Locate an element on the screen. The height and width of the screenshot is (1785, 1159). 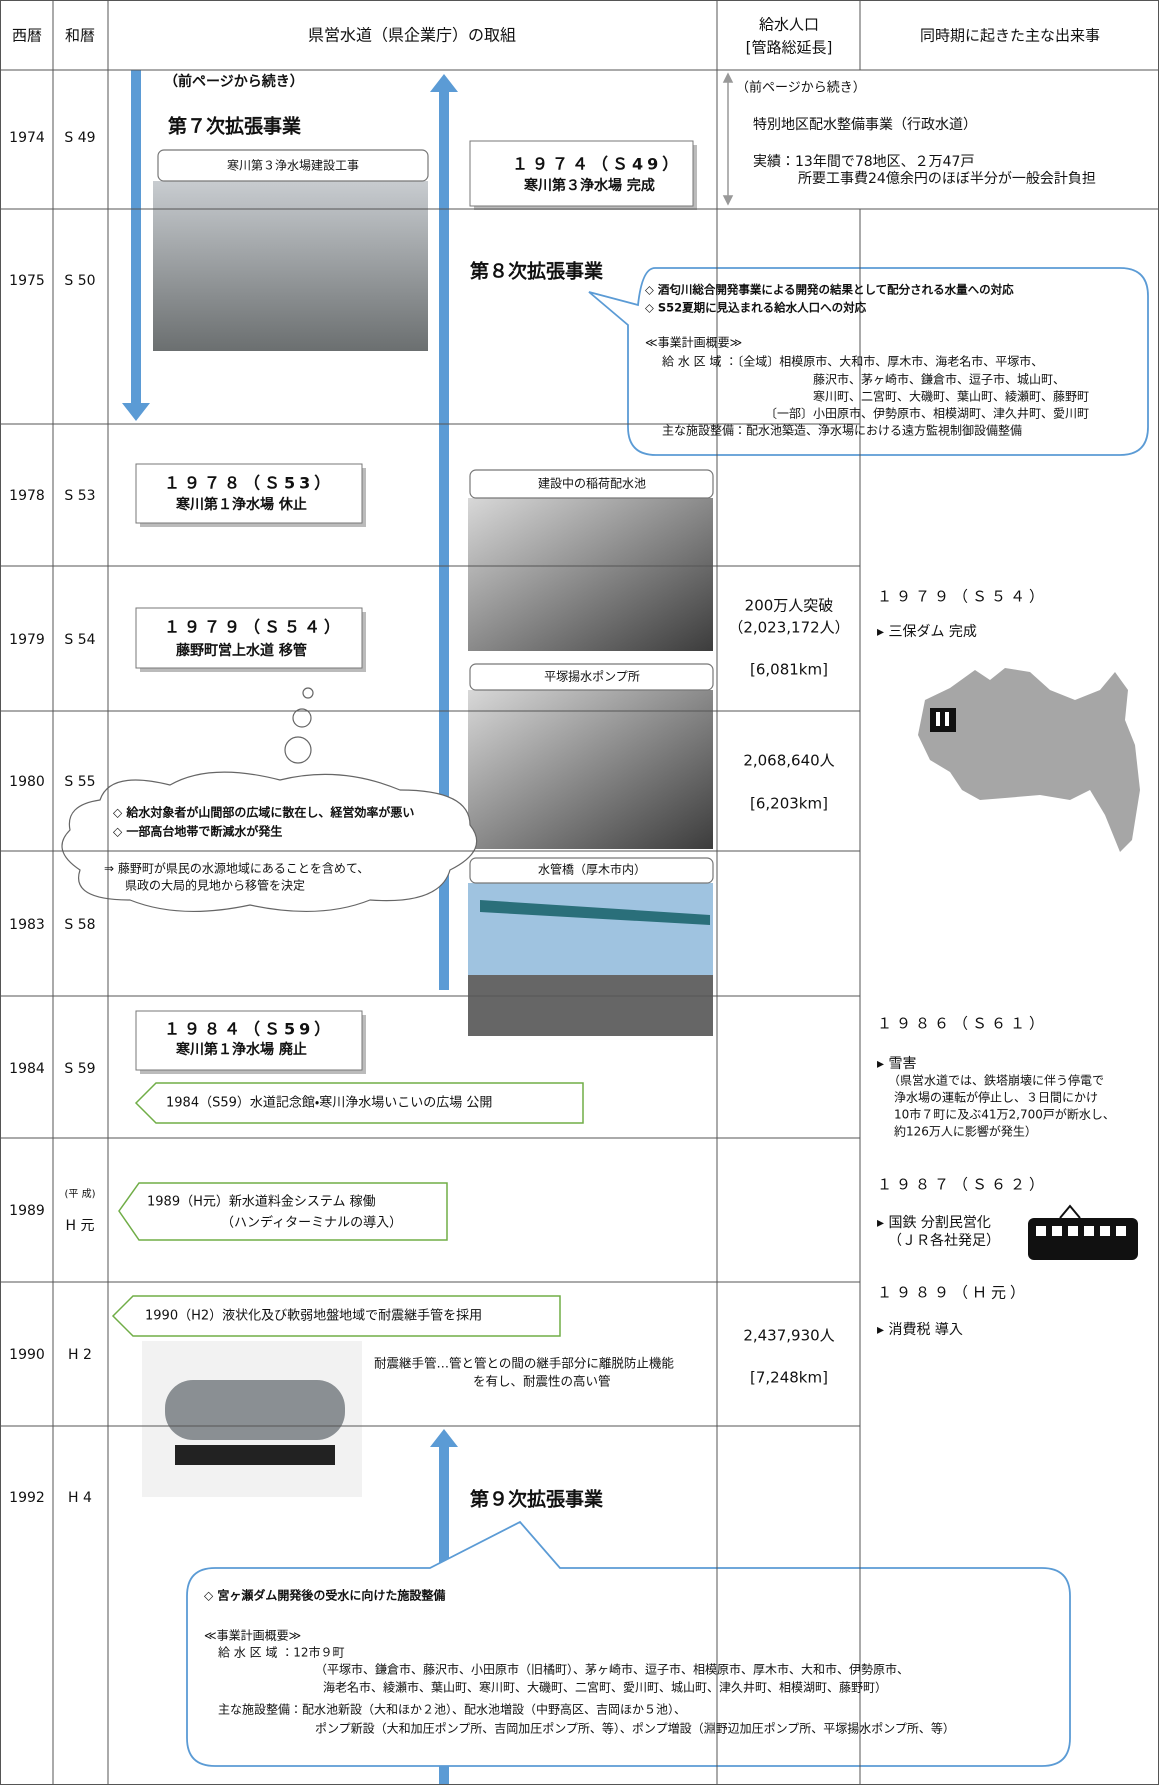
event-year: １９８９（Ｈ元） is located at coordinates (953, 1293).